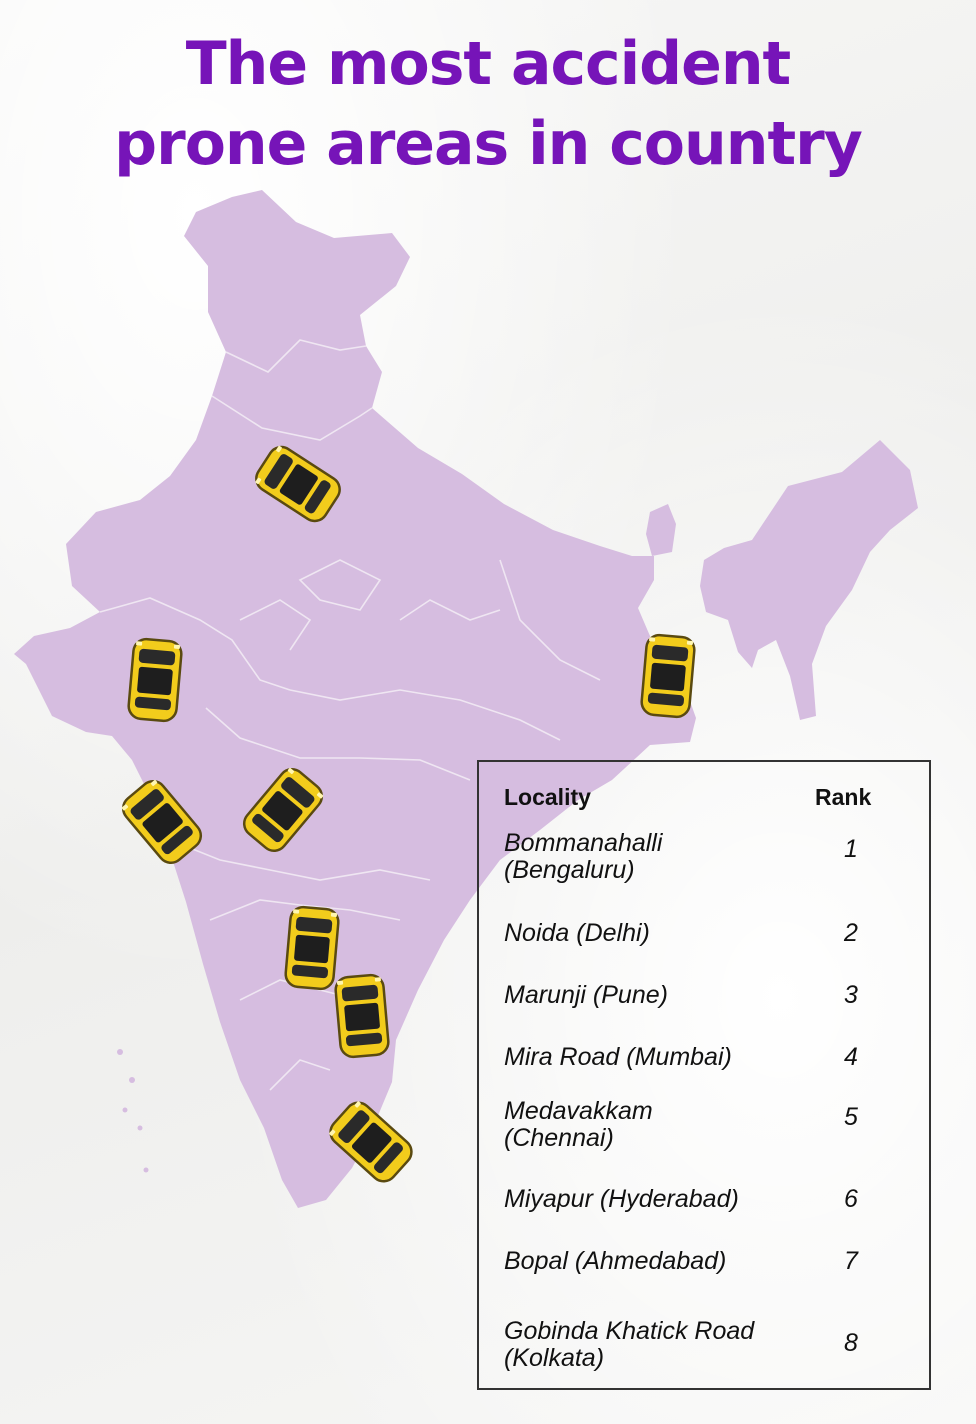 This screenshot has height=1424, width=976. I want to click on locality-name: Mira Road (Mumbai), so click(618, 1057).